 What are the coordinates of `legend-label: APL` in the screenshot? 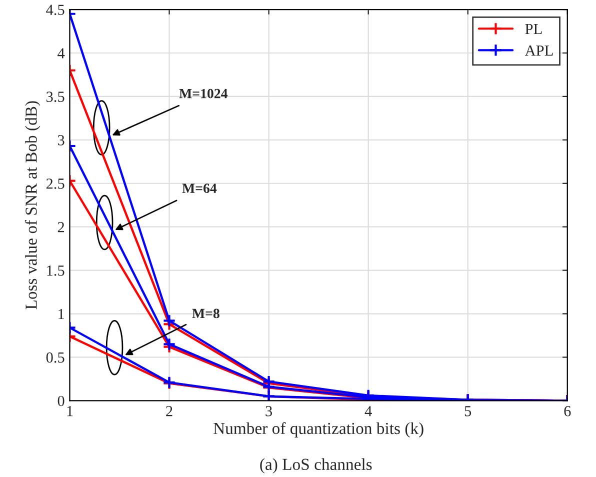 It's located at (538, 50).